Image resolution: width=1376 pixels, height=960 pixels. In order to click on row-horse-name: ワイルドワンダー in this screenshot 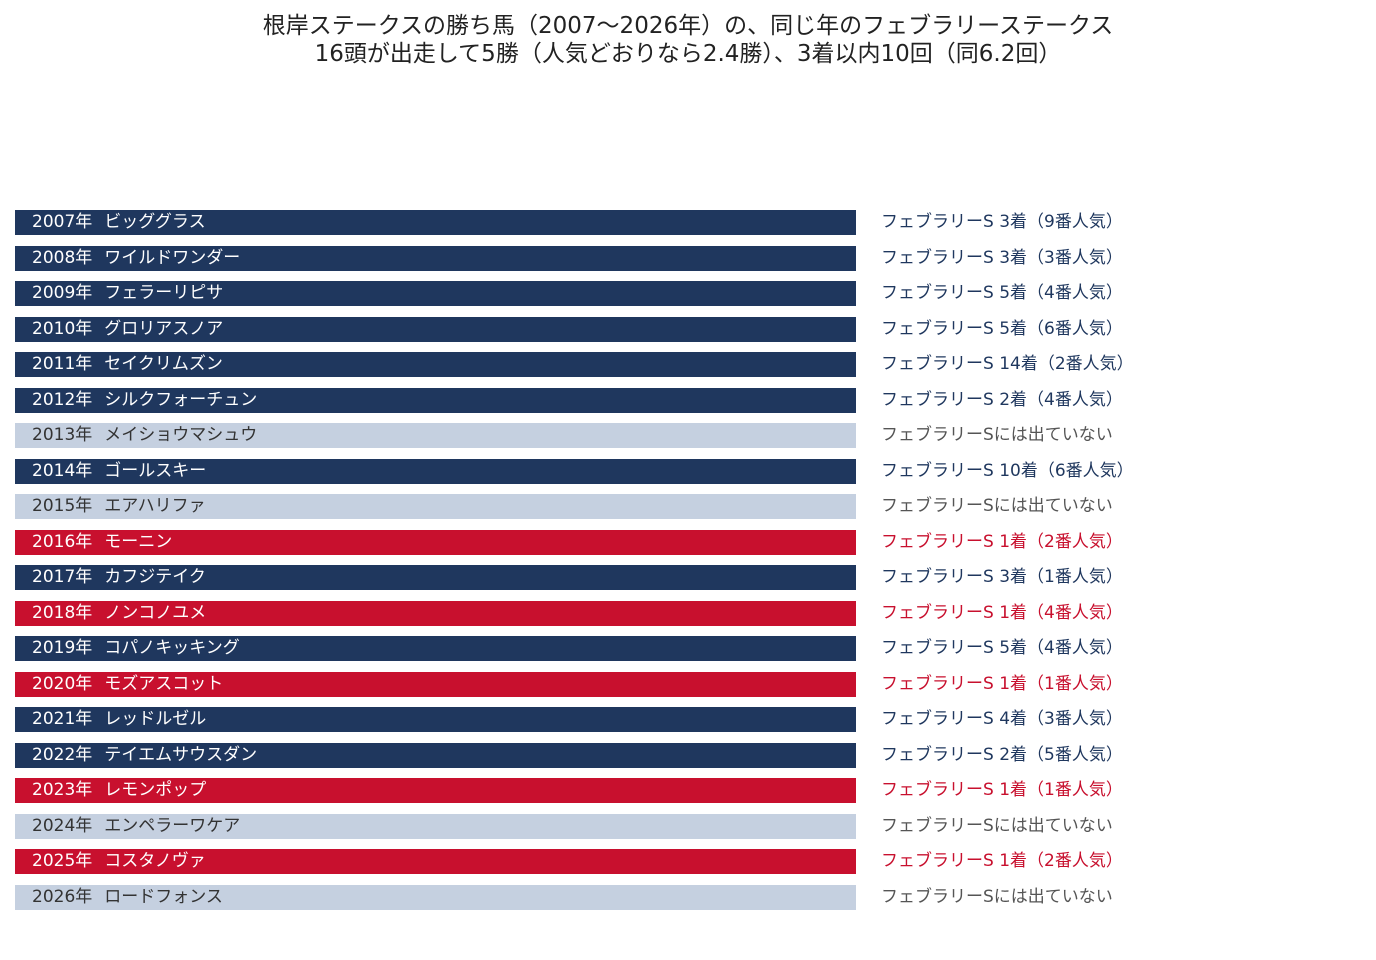, I will do `click(172, 257)`.